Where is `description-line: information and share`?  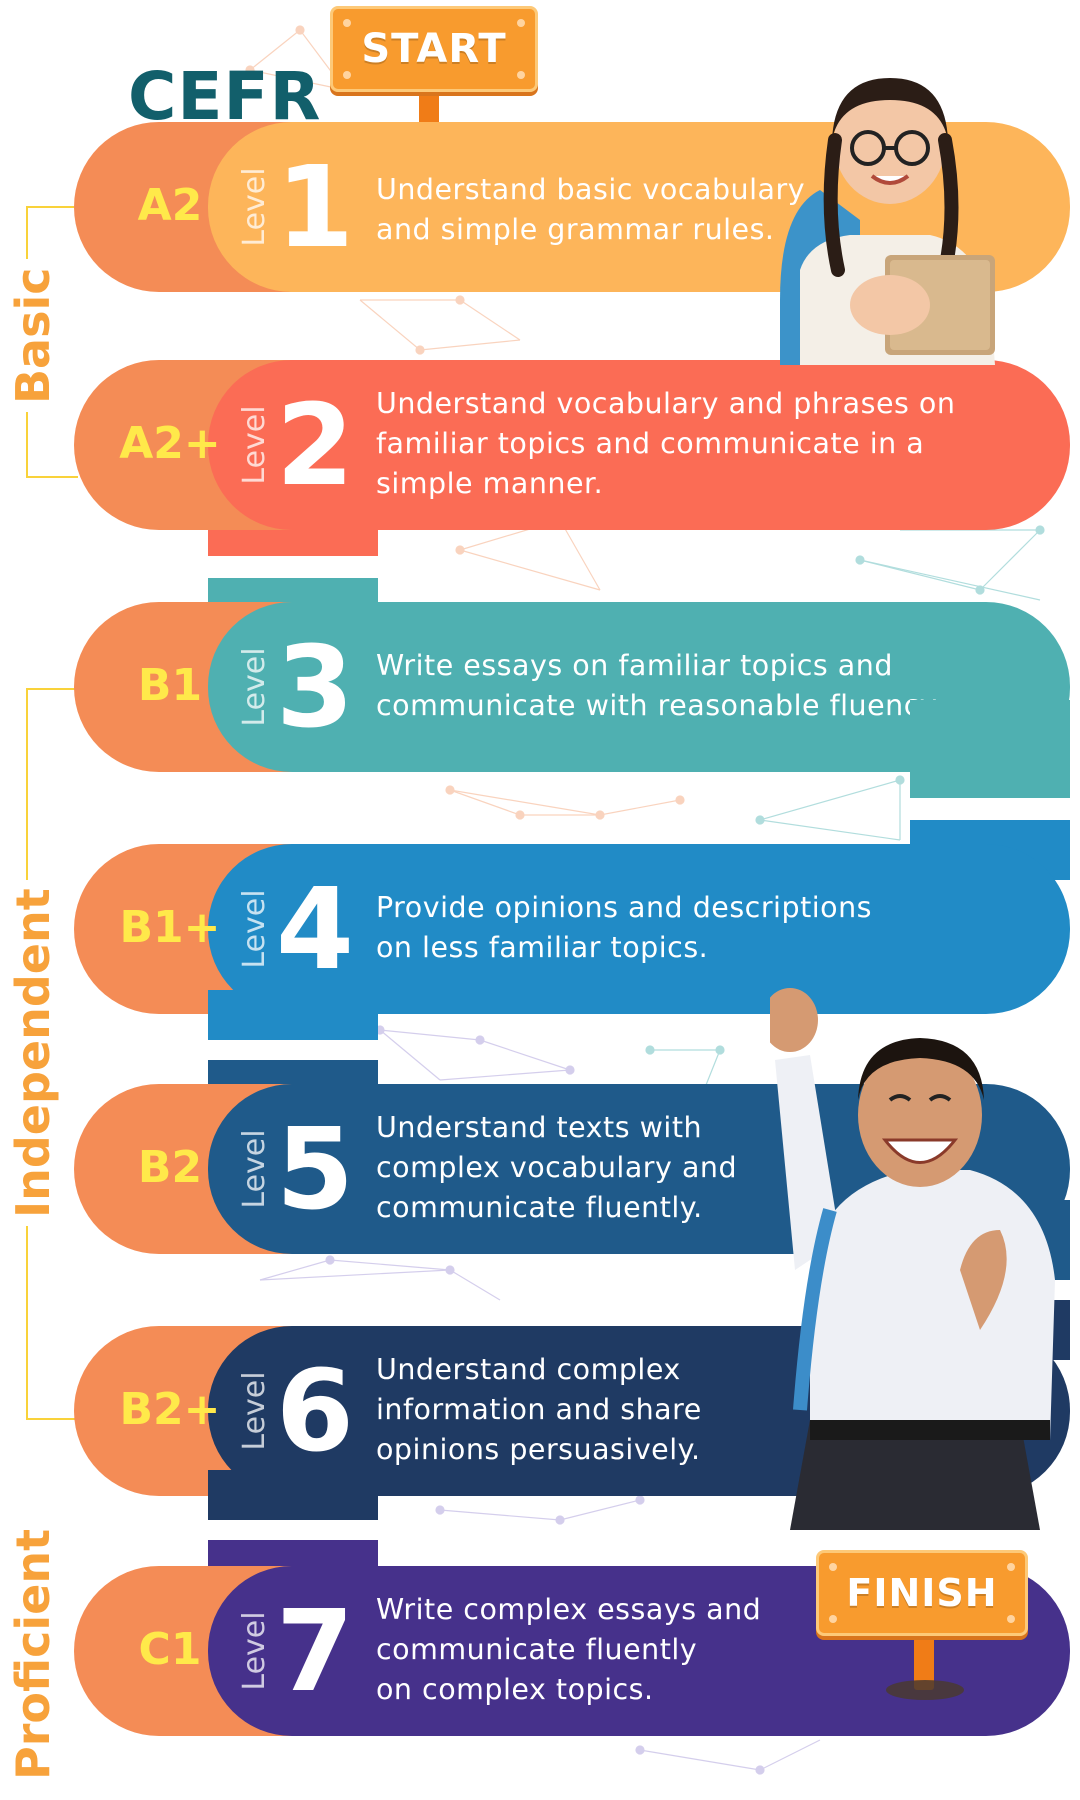
description-line: information and share is located at coordinates (539, 1409).